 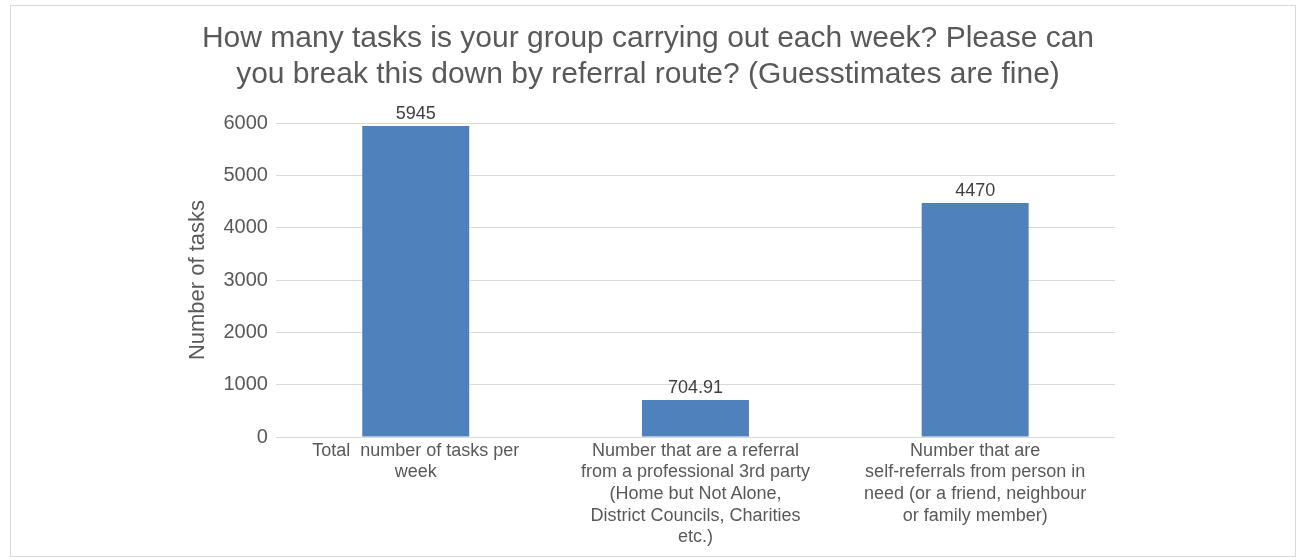 What do you see at coordinates (648, 55) in the screenshot?
I see `chart-title: How many tasks is your group carrying out each week? Please can you break this down by referral route? (Guesstimates are fine)` at bounding box center [648, 55].